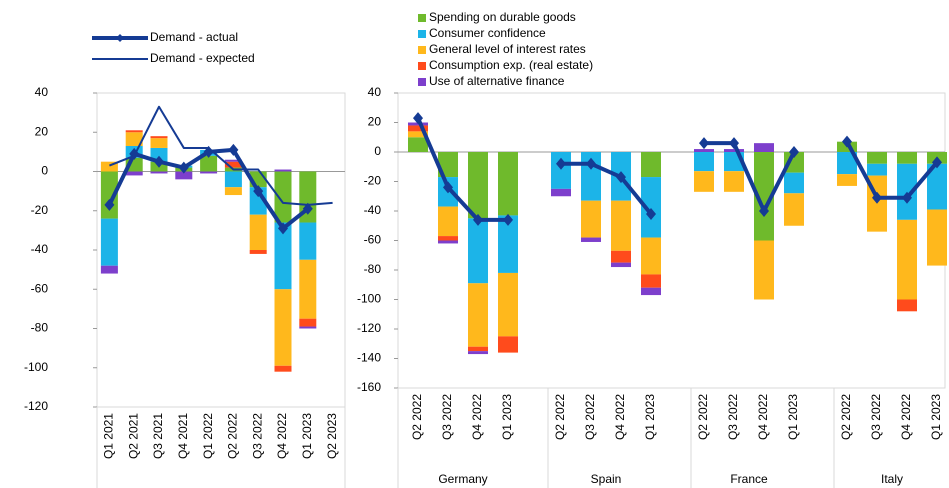  Describe the element at coordinates (40, 210) in the screenshot. I see `y-tick-label: -20` at that location.